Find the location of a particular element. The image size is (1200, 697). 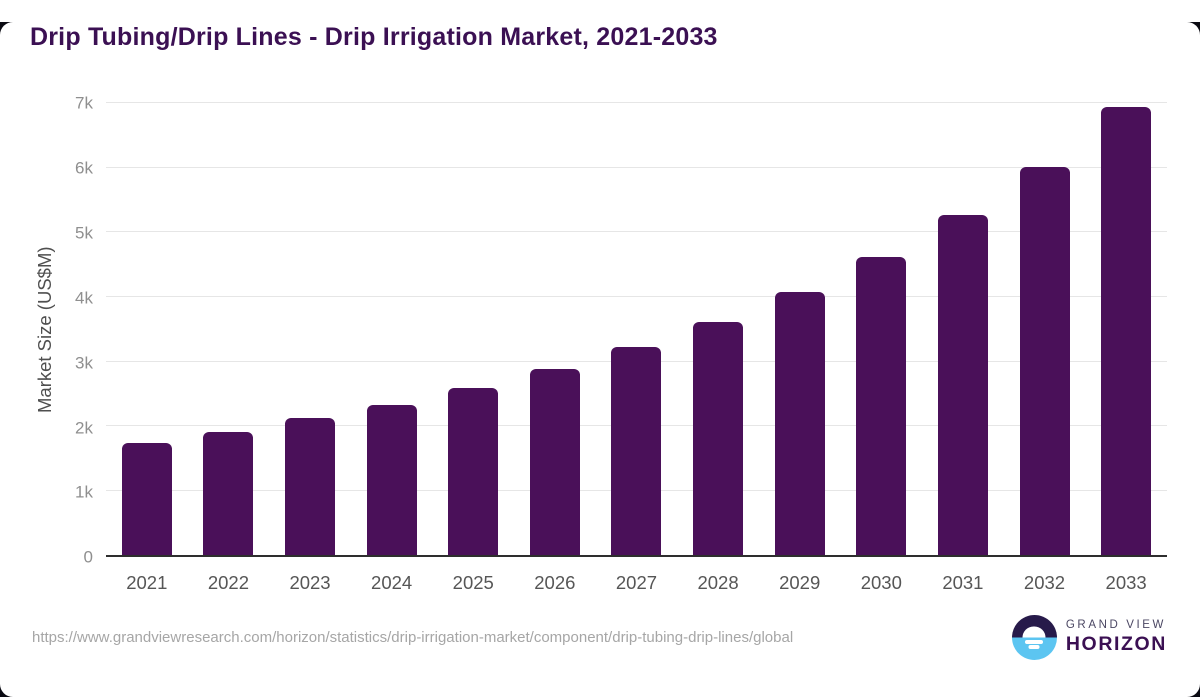

y-axis-tick-labels: 0 1k 2k 3k 4k 5k 6k 7k is located at coordinates (83, 330).